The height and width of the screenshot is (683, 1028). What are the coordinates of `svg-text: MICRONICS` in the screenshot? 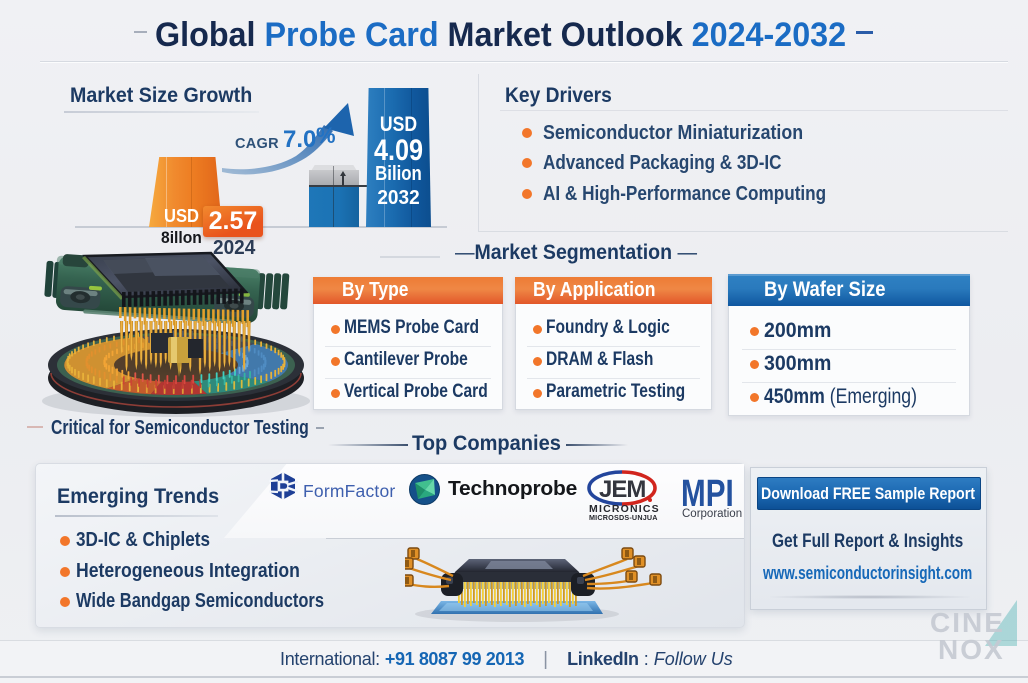 It's located at (624, 509).